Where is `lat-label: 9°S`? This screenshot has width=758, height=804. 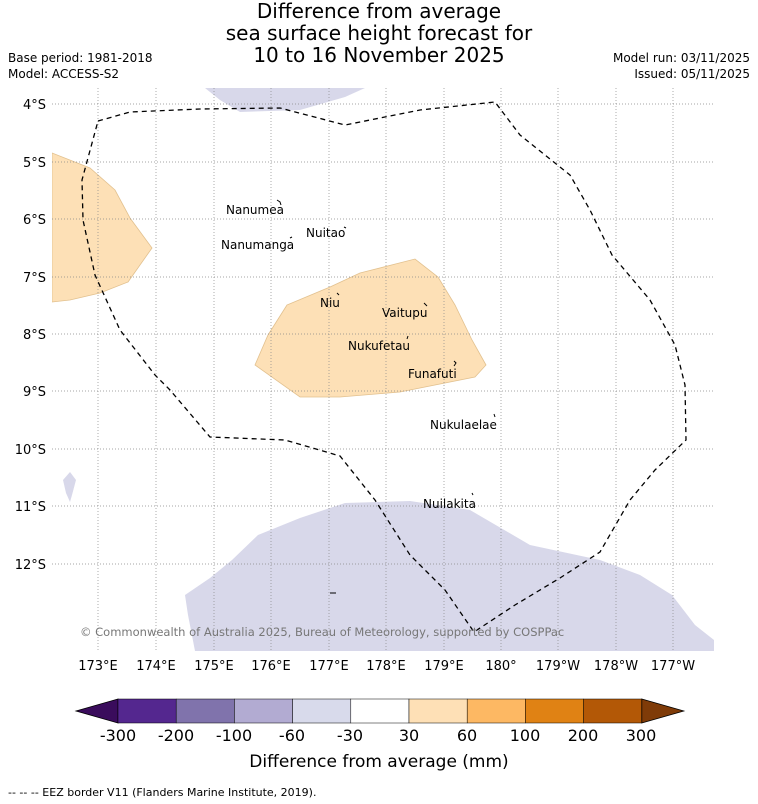 lat-label: 9°S is located at coordinates (34, 392).